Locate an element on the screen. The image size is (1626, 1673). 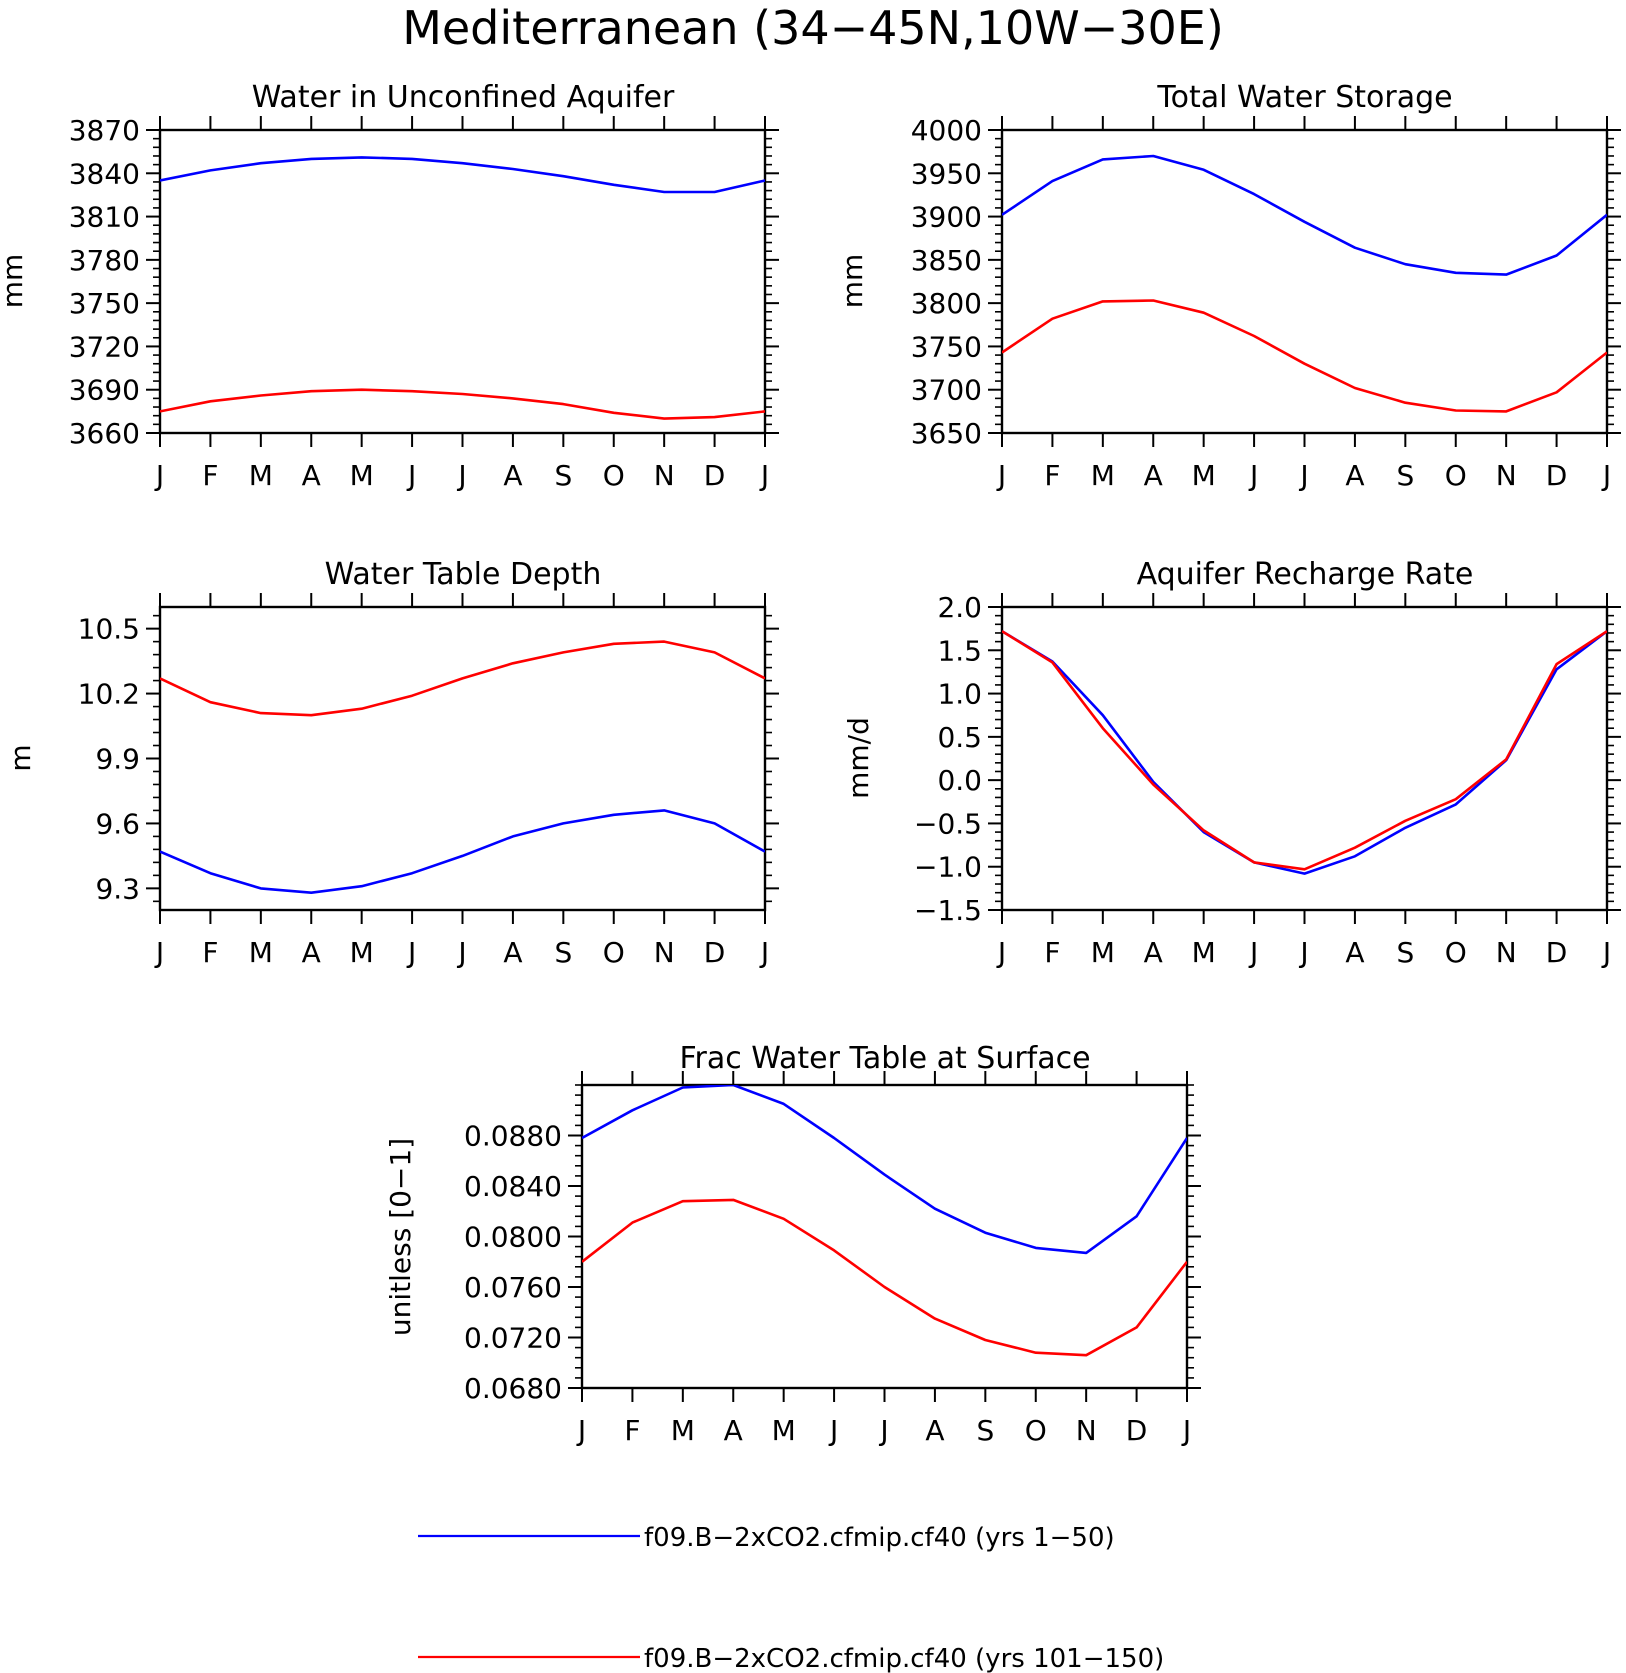
y-tick-label: −1.5 is located at coordinates (948, 910).